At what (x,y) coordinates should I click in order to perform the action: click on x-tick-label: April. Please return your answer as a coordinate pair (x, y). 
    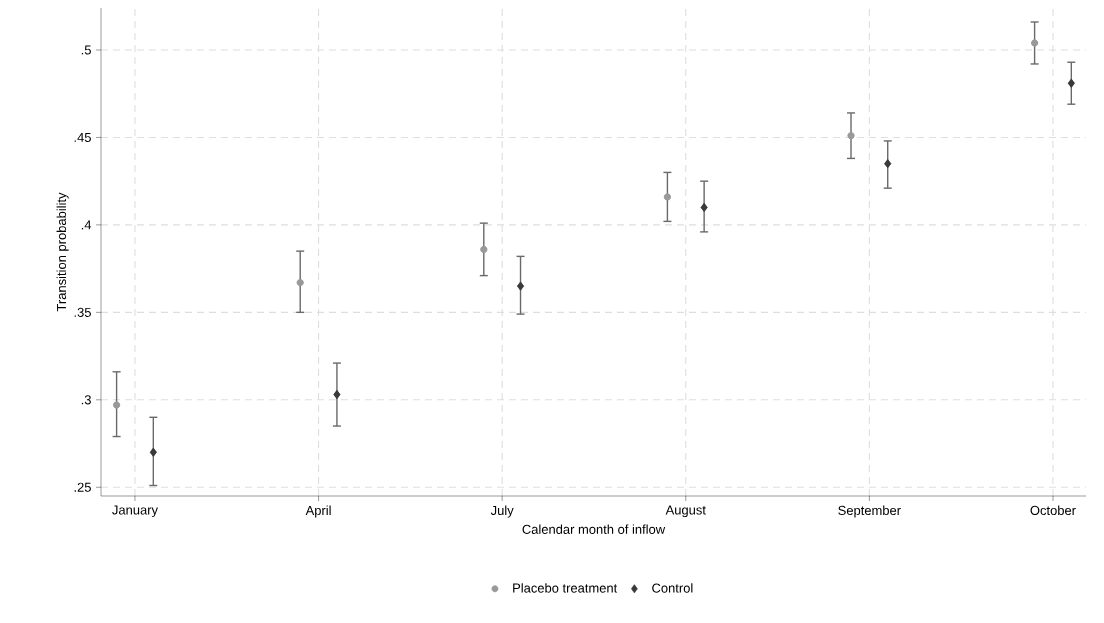
    Looking at the image, I should click on (318, 511).